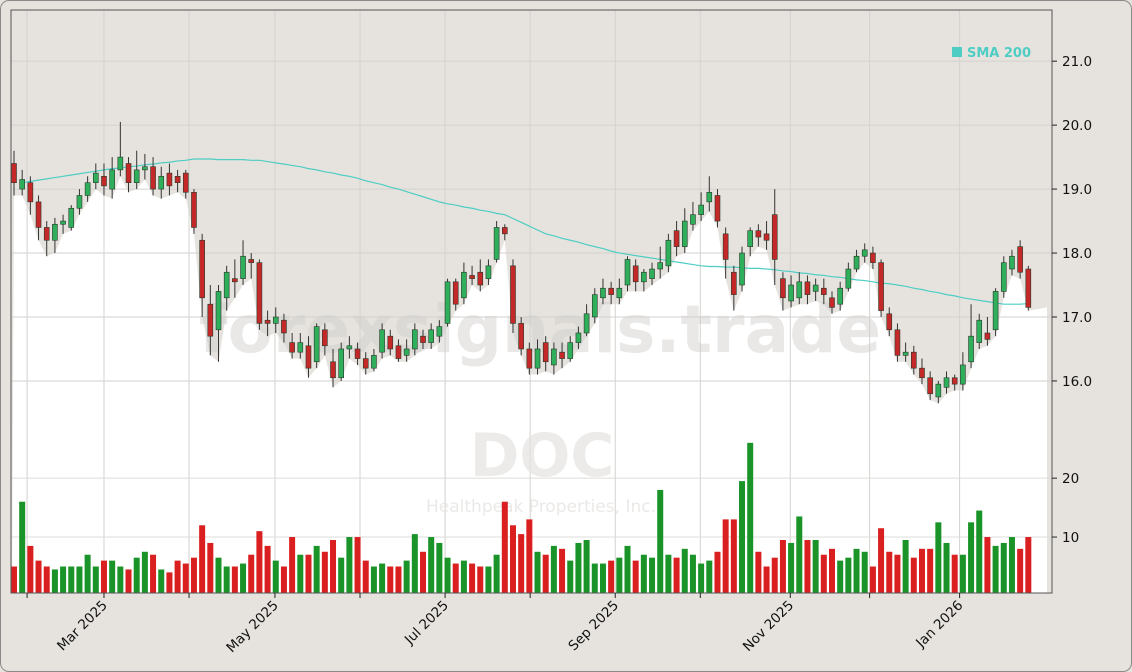 The width and height of the screenshot is (1132, 672). What do you see at coordinates (1077, 318) in the screenshot?
I see `price-tick-label: 17.0` at bounding box center [1077, 318].